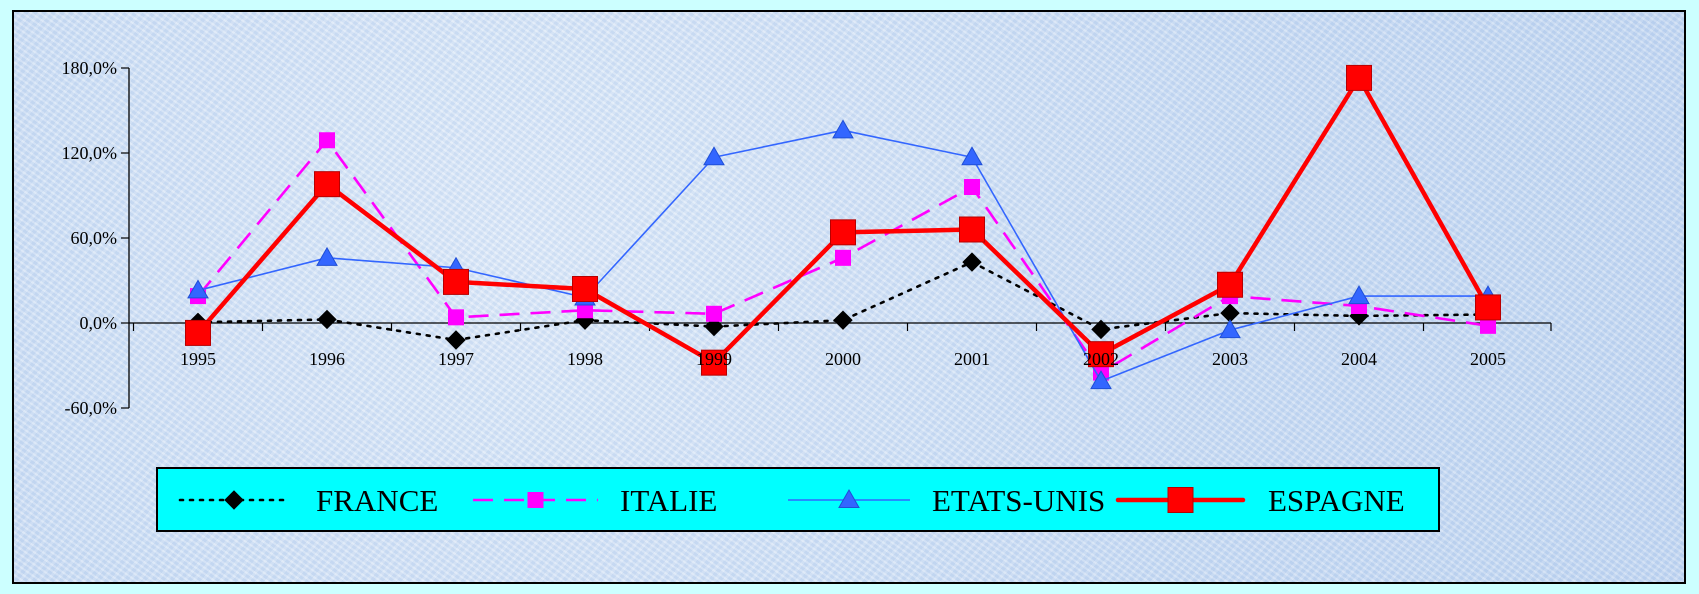  I want to click on x-tick-label: 2005, so click(1488, 359).